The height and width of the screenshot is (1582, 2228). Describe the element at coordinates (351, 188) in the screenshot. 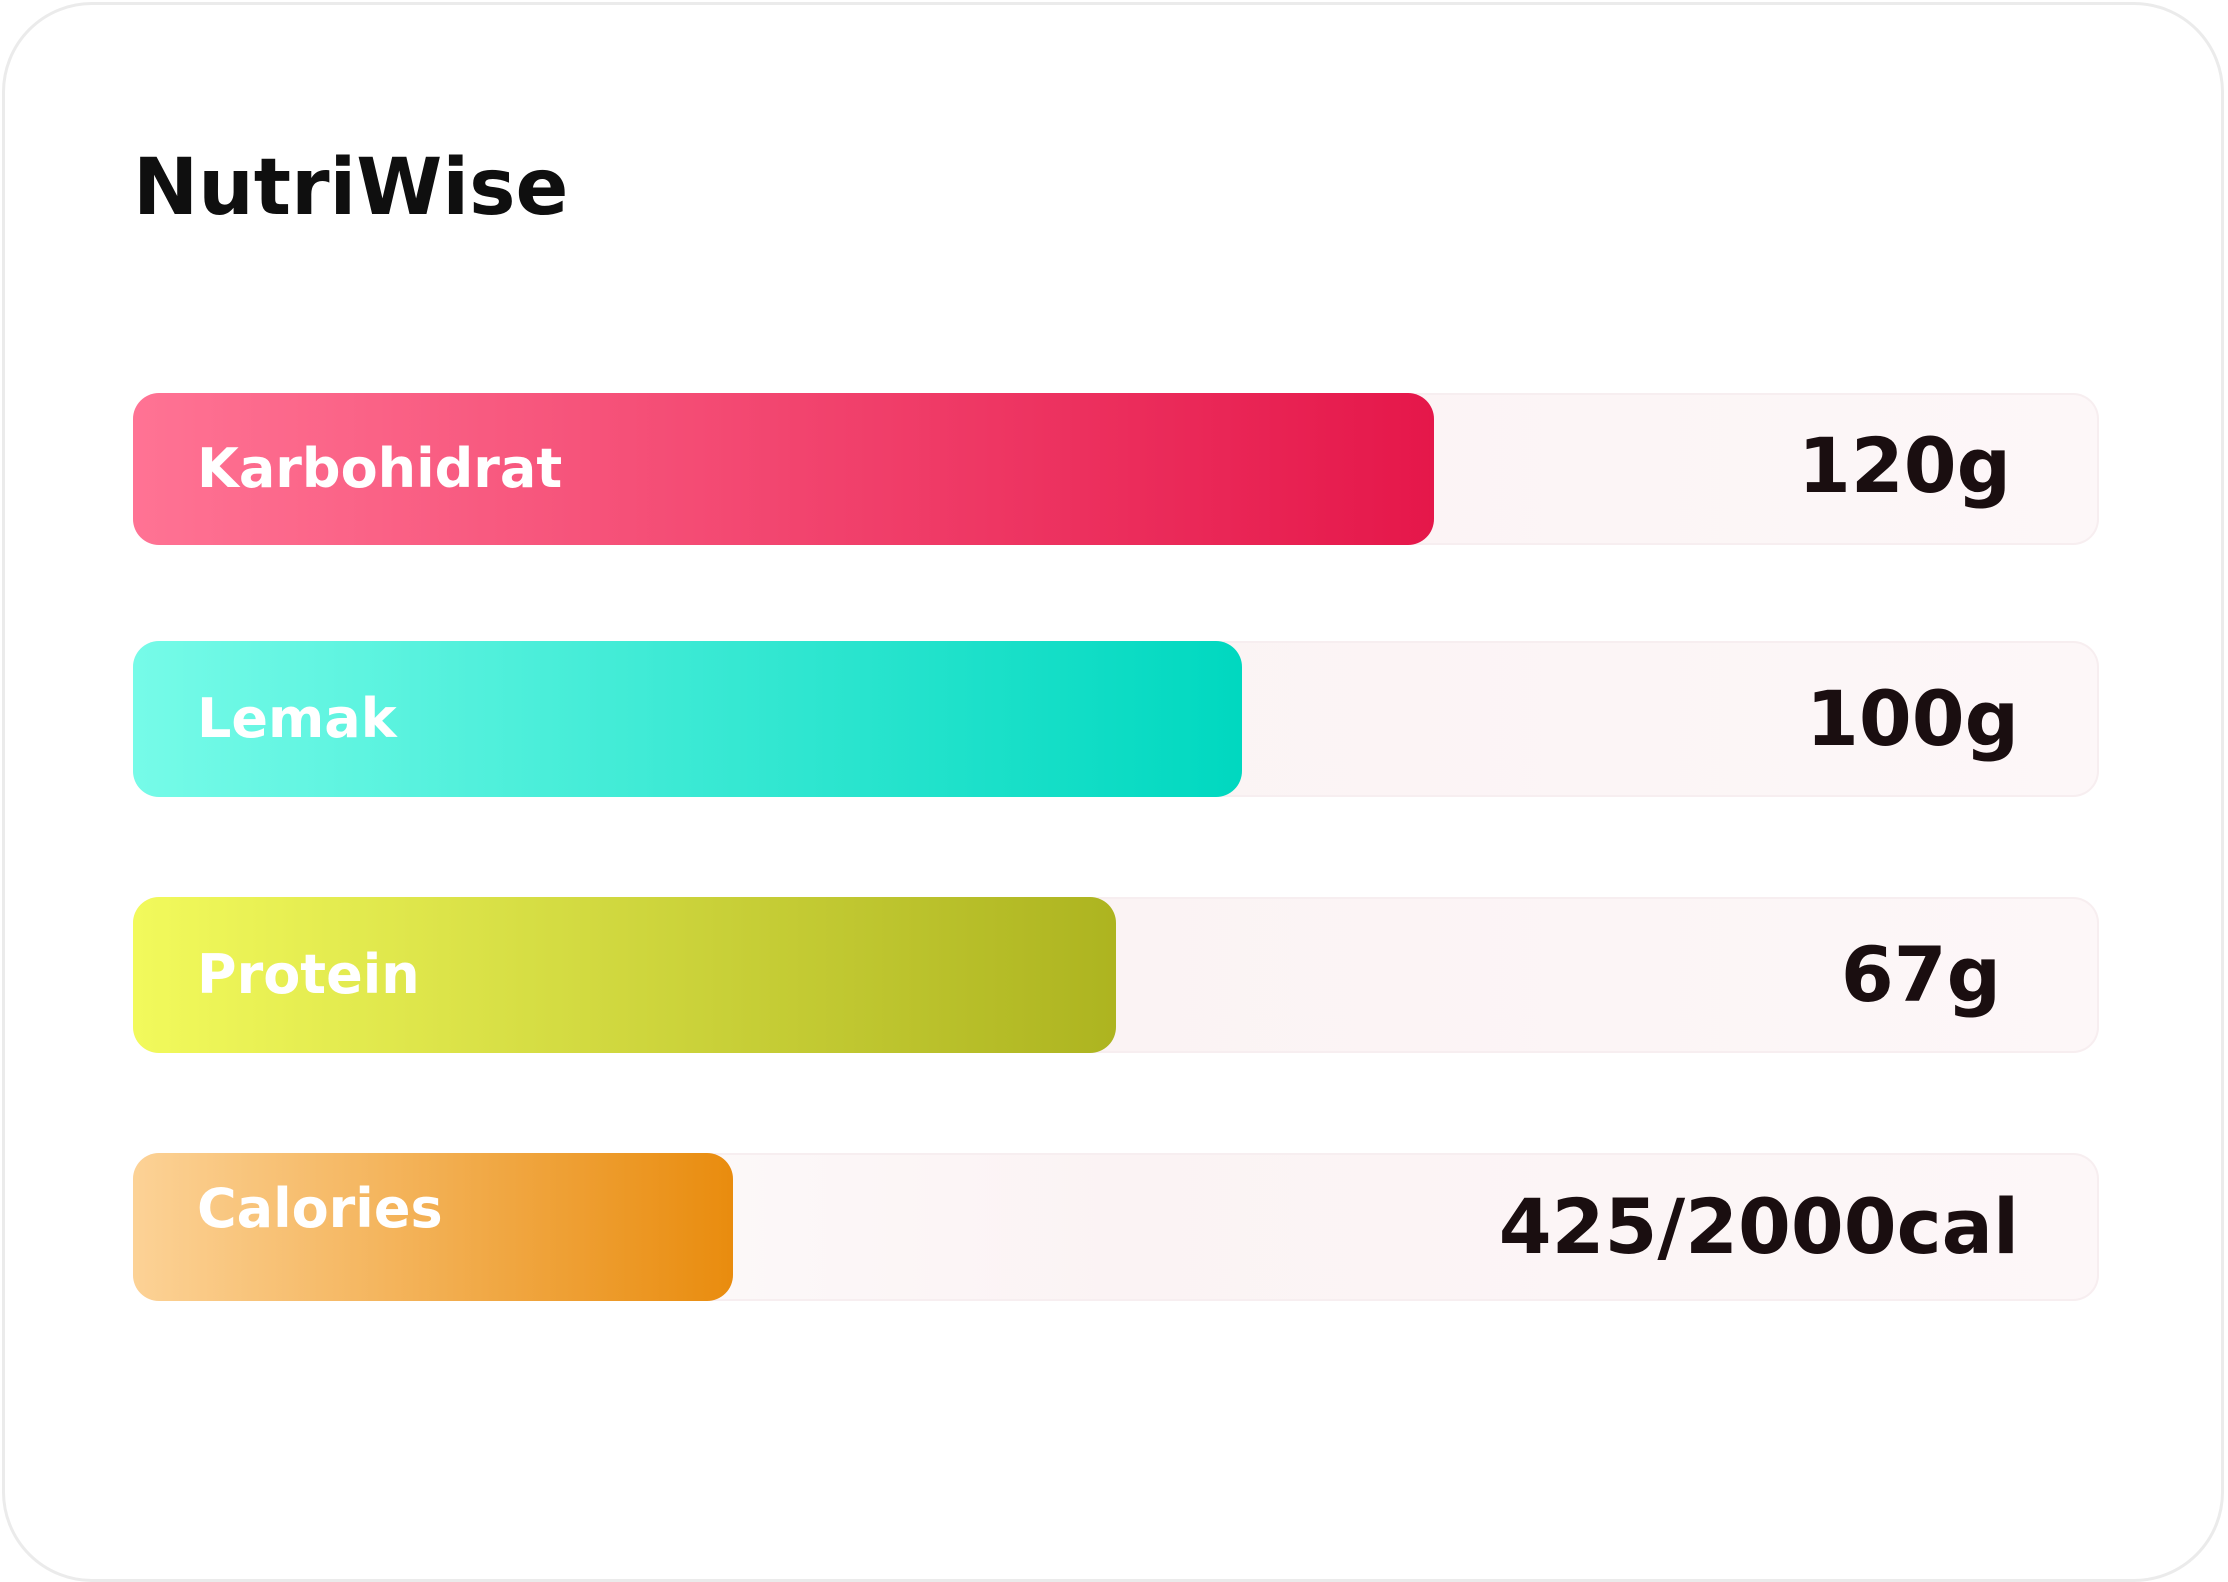

I see `app-title: NutriWise` at that location.